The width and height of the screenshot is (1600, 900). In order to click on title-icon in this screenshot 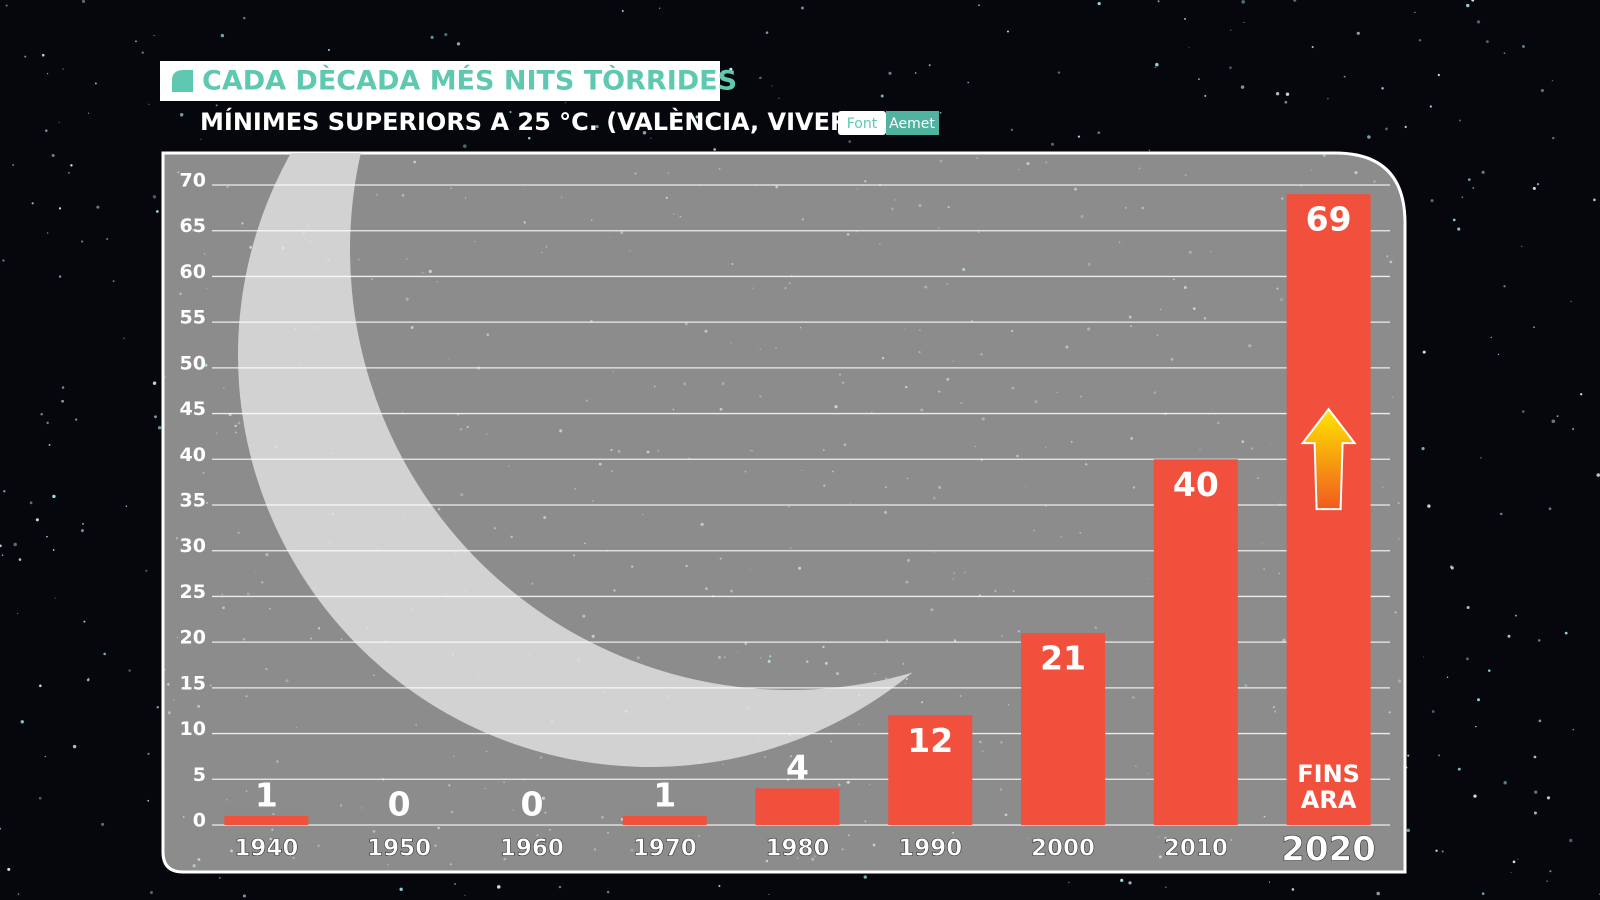, I will do `click(182, 81)`.